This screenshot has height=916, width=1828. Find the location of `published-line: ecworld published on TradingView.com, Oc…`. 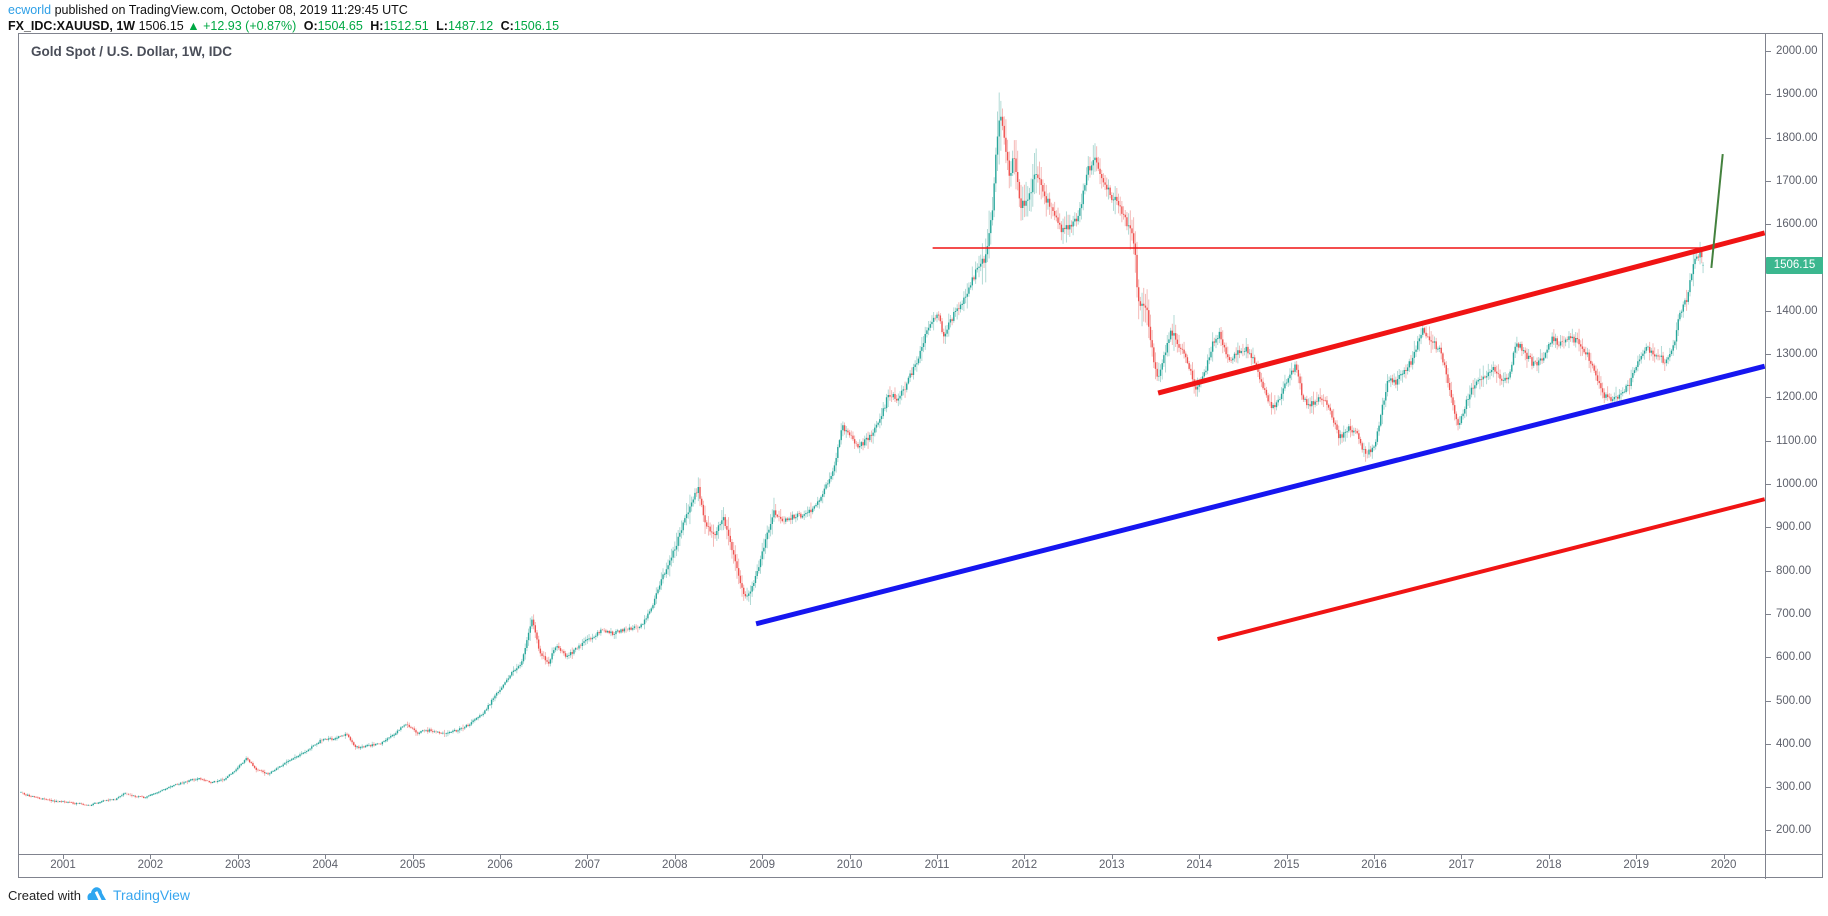

published-line: ecworld published on TradingView.com, Oc… is located at coordinates (283, 10).